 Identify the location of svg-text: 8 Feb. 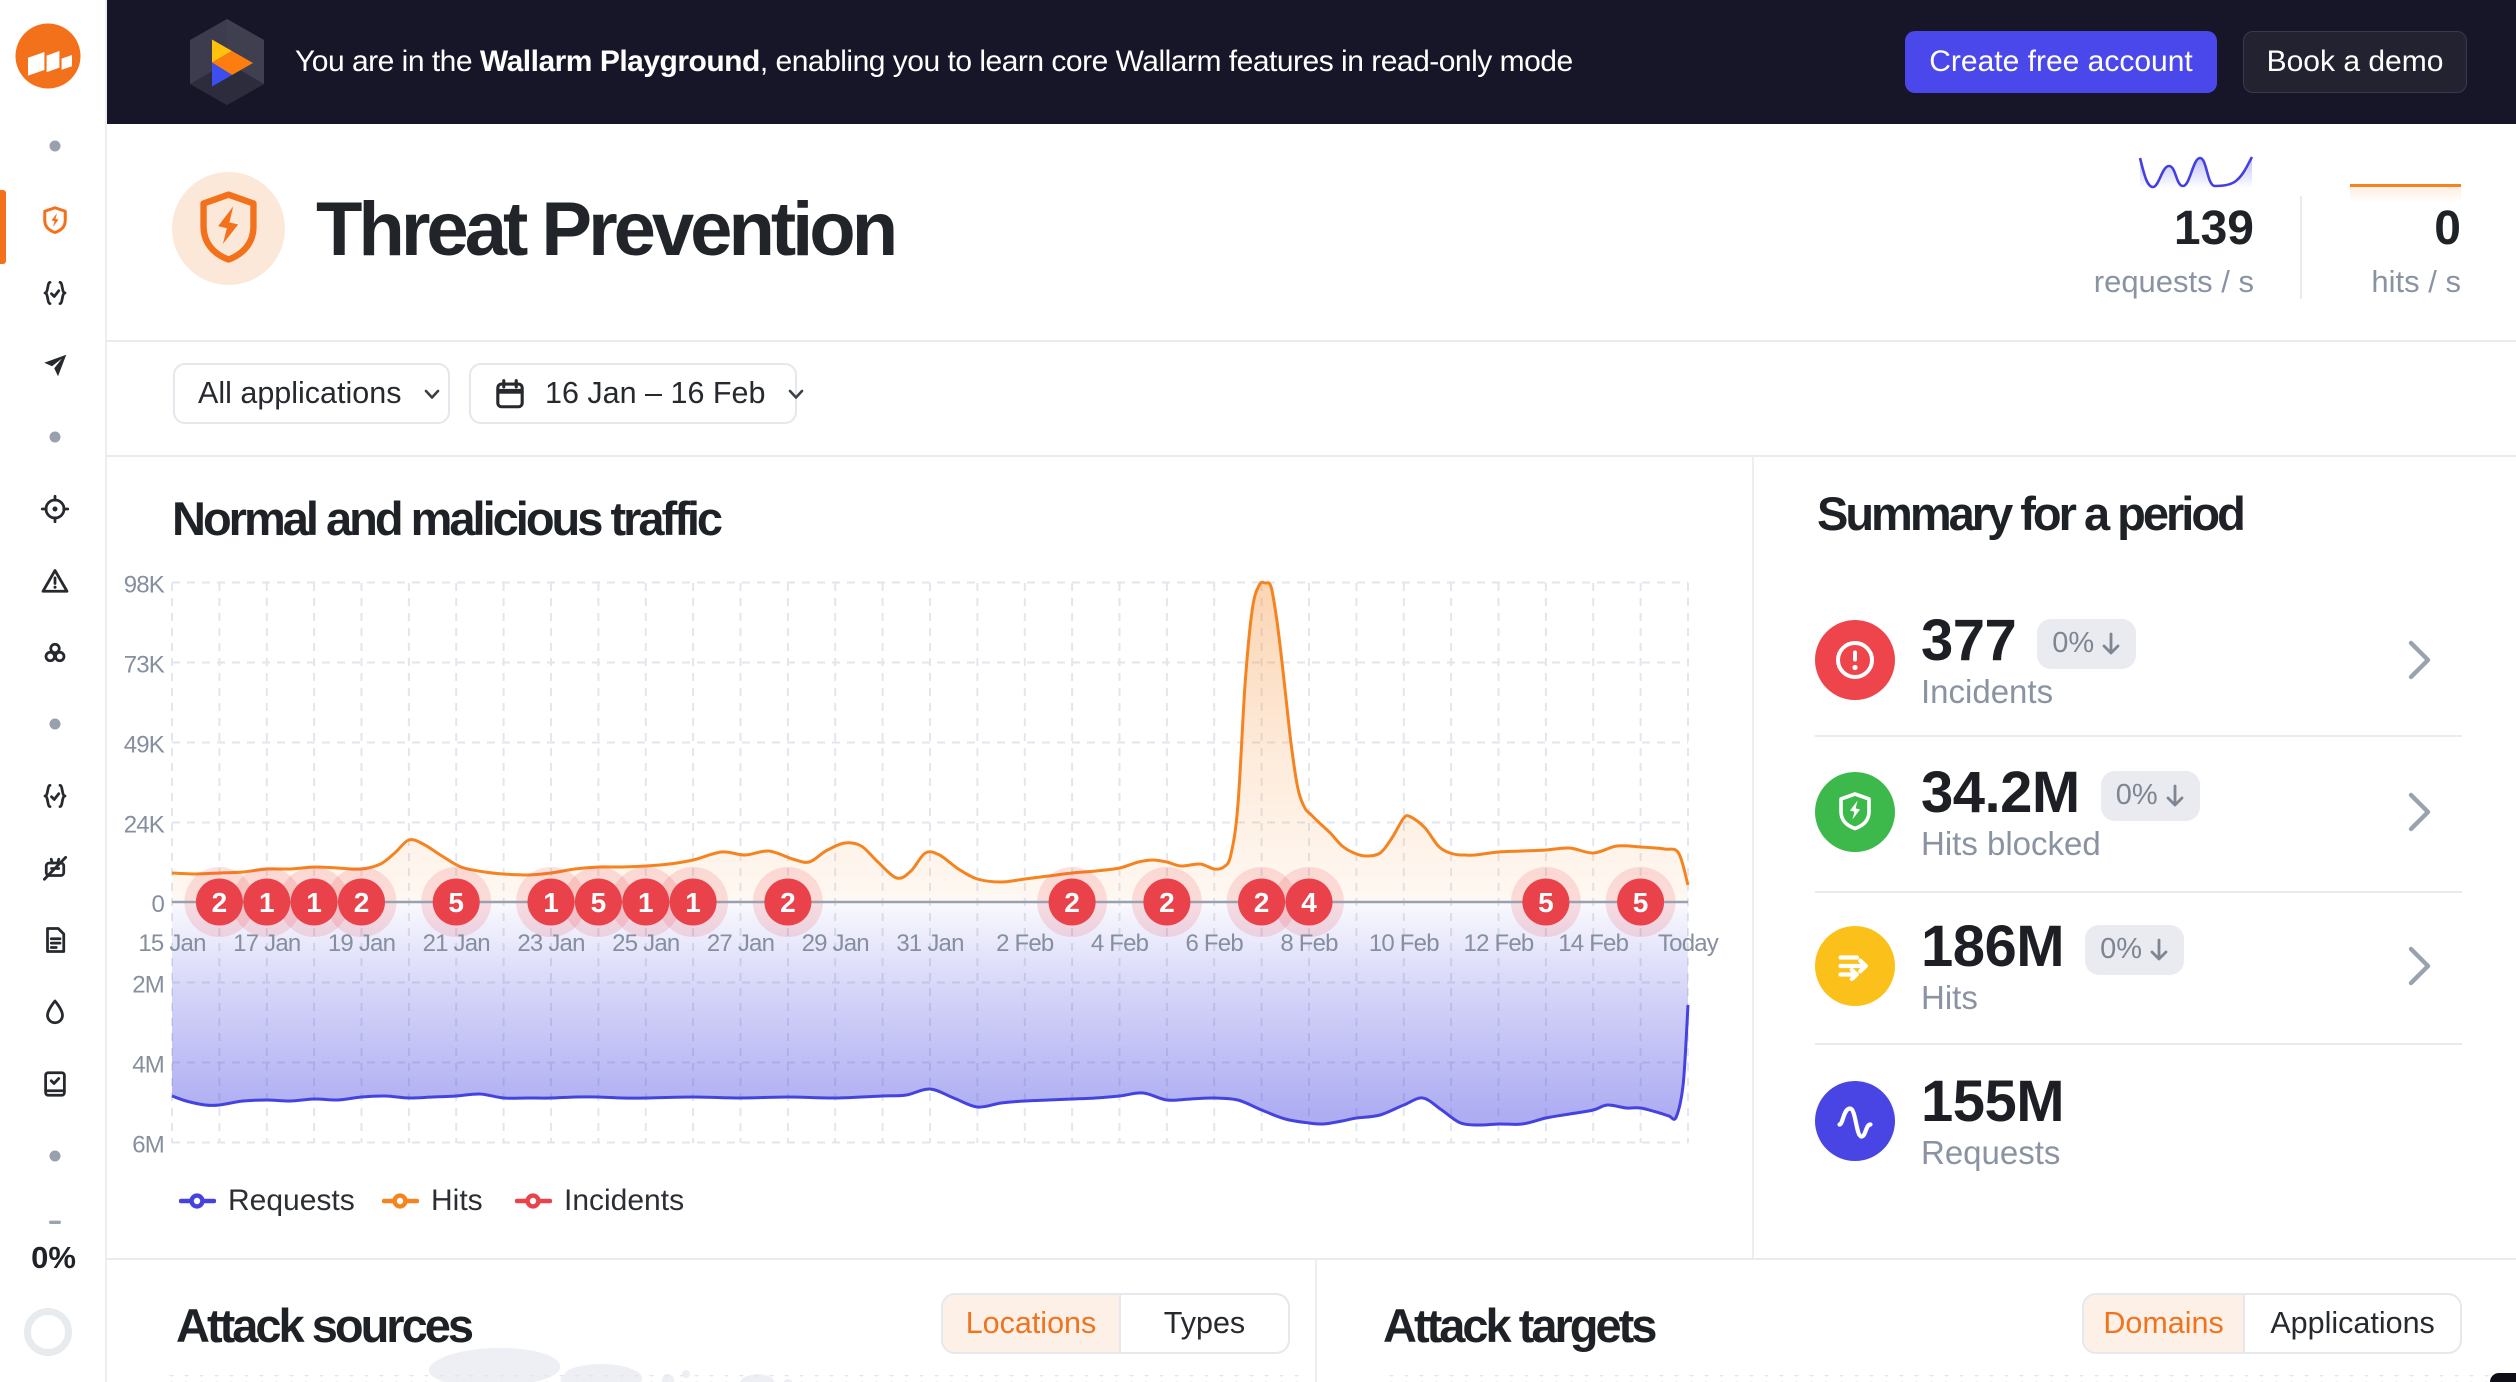
(1309, 943).